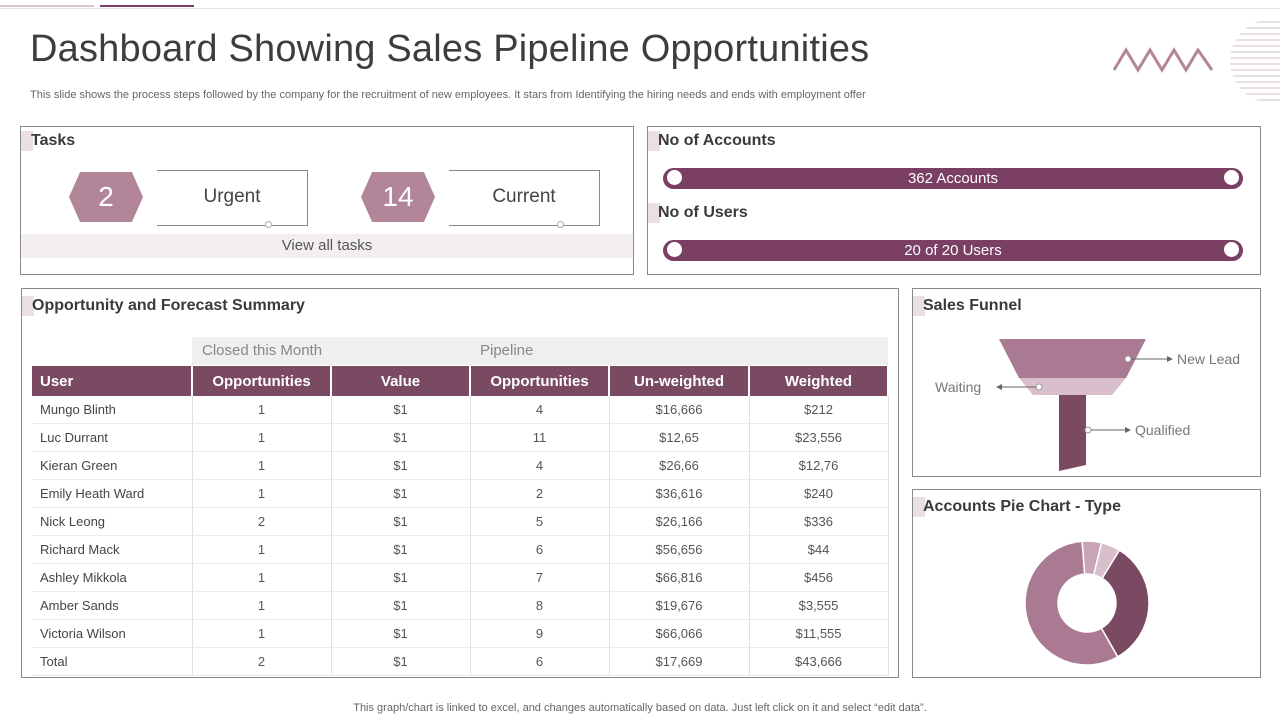 This screenshot has width=1280, height=720. Describe the element at coordinates (819, 605) in the screenshot. I see `table-cell: $3,555` at that location.